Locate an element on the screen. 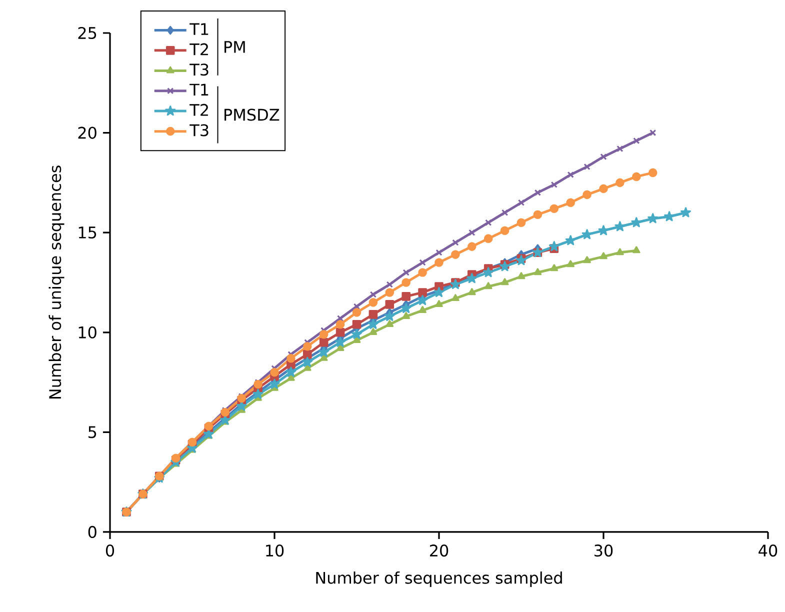 The width and height of the screenshot is (785, 612). annotation: PMSDZ is located at coordinates (252, 114).